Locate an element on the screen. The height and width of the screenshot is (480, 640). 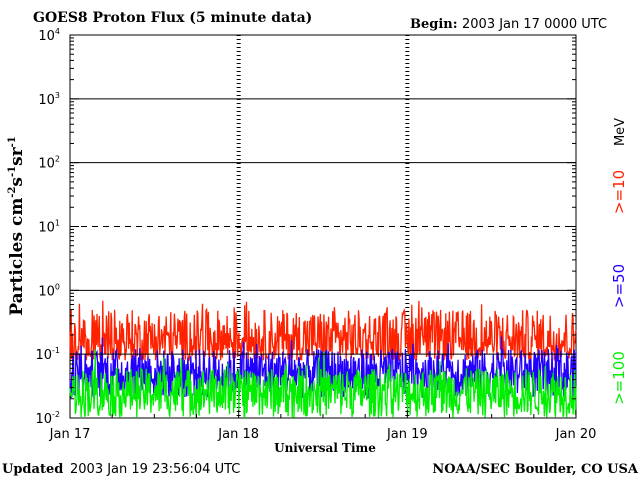
updated-label: Updated is located at coordinates (32, 469).